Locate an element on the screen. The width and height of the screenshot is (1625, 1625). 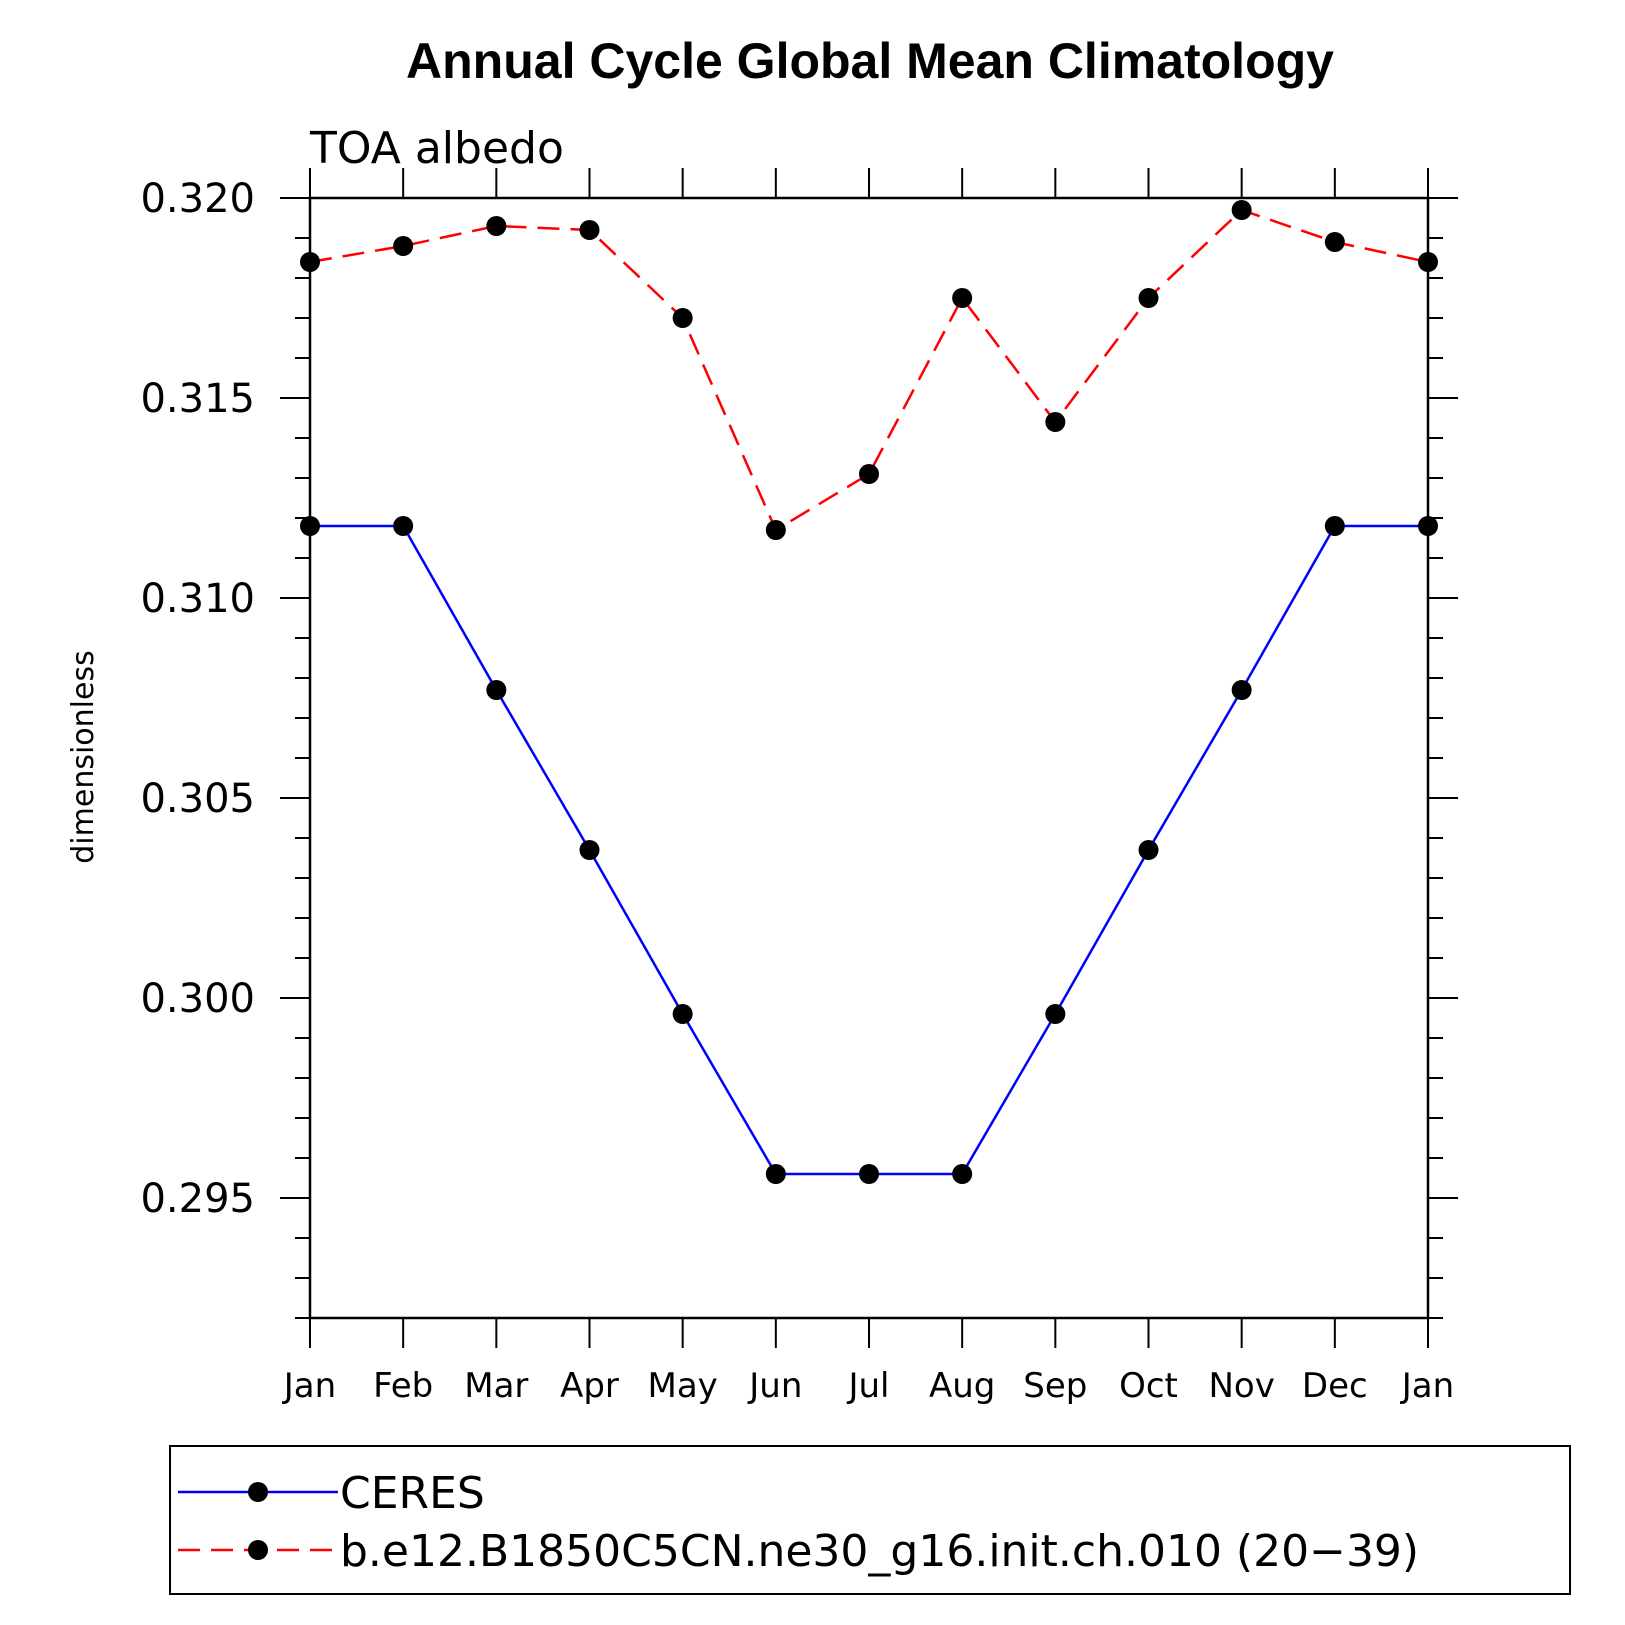
x-tick-label: Apr is located at coordinates (589, 1386).